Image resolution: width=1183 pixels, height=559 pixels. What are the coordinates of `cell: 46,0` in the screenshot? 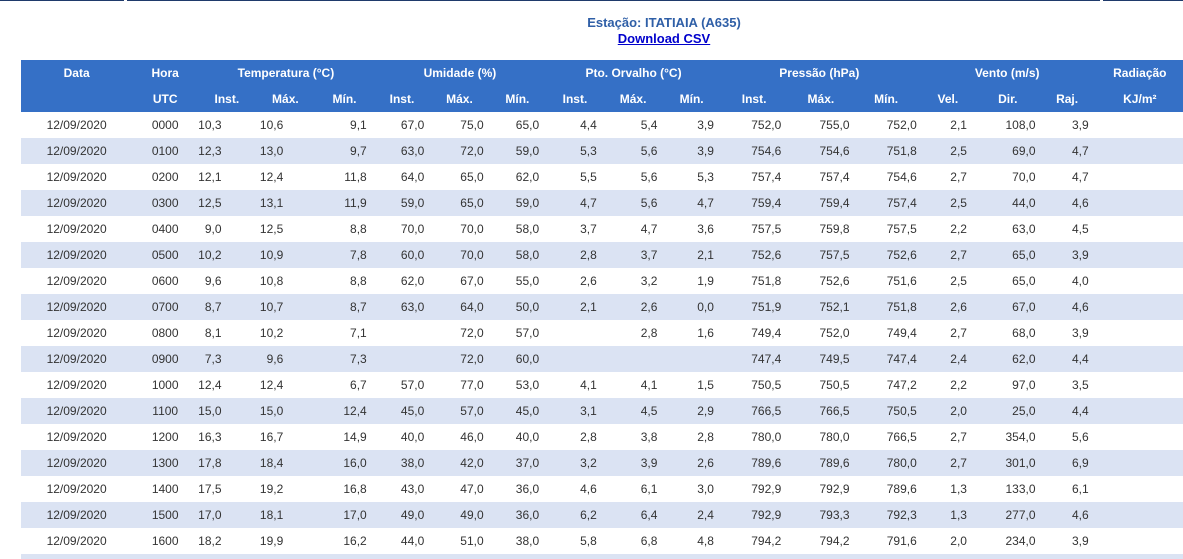 It's located at (472, 437).